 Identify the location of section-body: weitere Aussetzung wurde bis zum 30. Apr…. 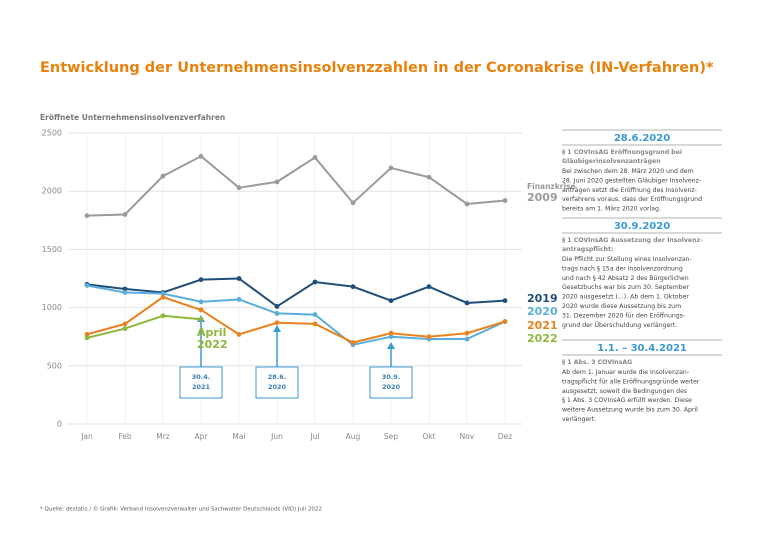
(630, 410).